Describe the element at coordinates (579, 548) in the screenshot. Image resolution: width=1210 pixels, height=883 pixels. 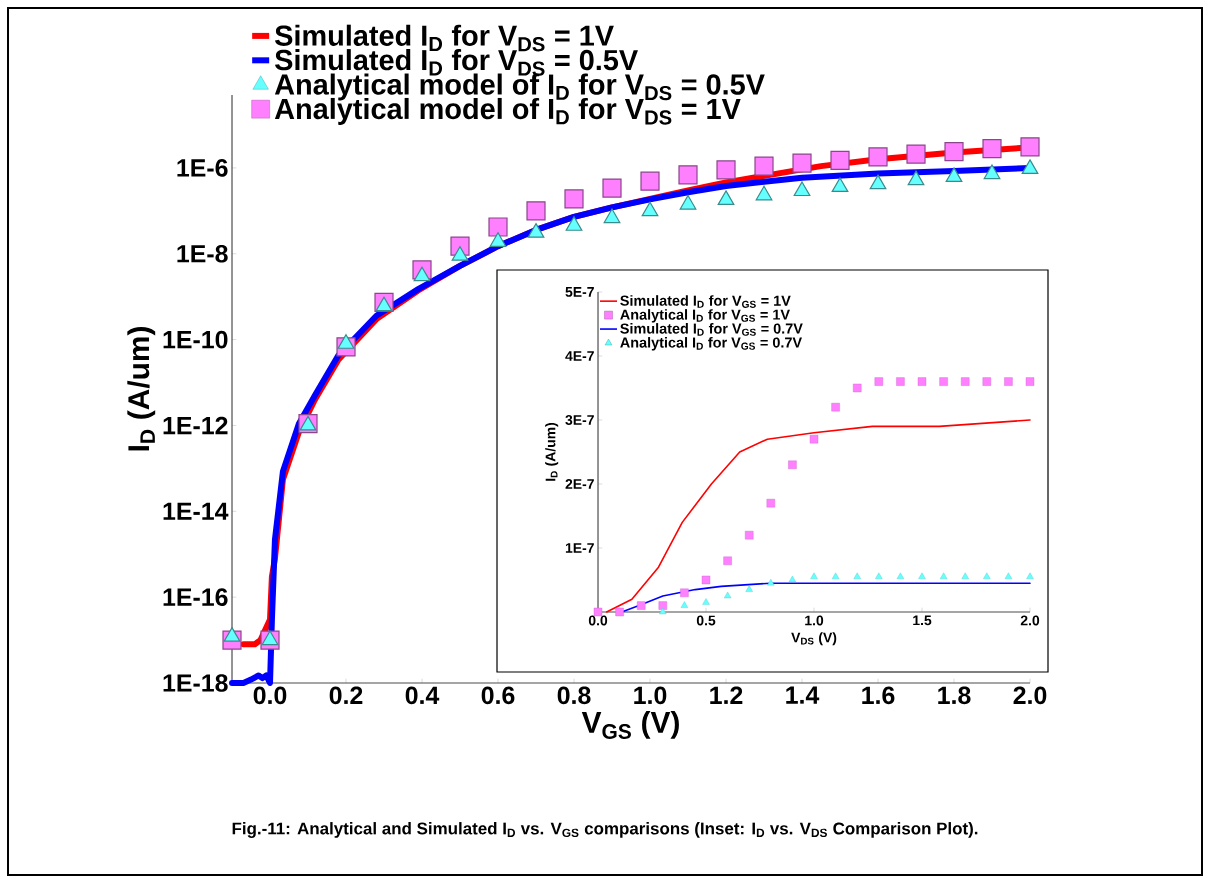
I see `y-tick-label: 1E-7` at that location.